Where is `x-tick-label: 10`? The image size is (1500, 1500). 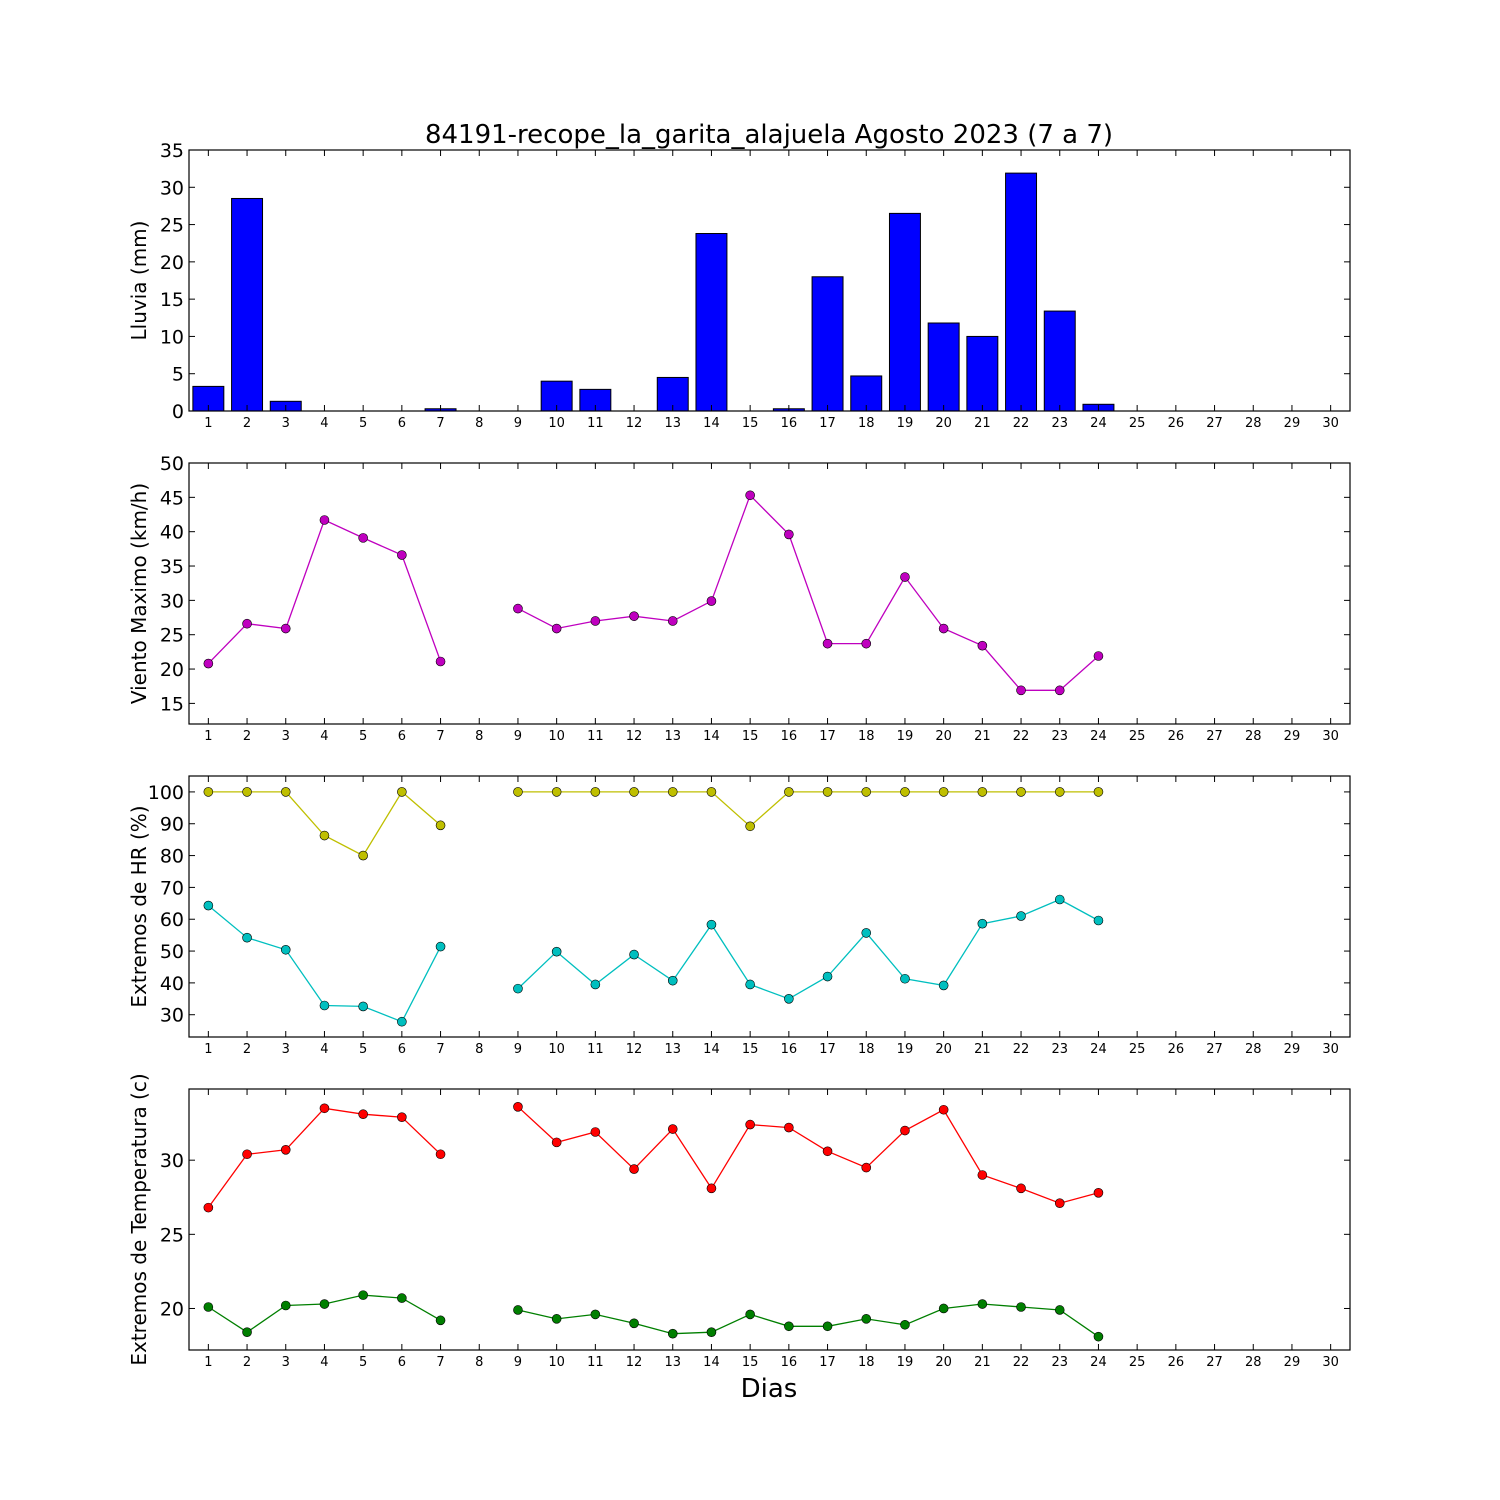
x-tick-label: 10 is located at coordinates (556, 1049).